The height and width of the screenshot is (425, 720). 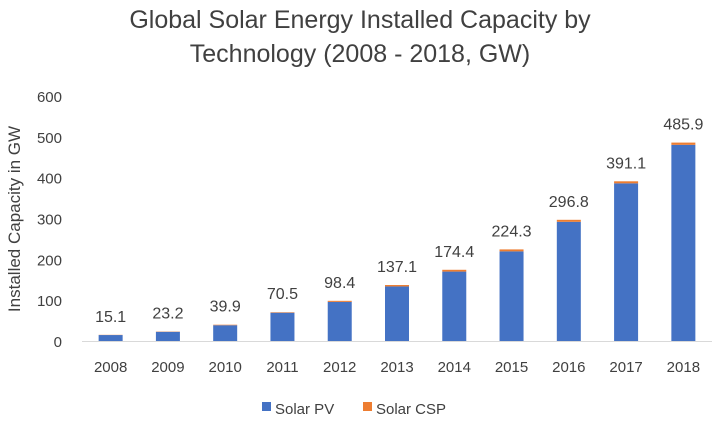 What do you see at coordinates (397, 267) in the screenshot?
I see `data-label-total: 137.1` at bounding box center [397, 267].